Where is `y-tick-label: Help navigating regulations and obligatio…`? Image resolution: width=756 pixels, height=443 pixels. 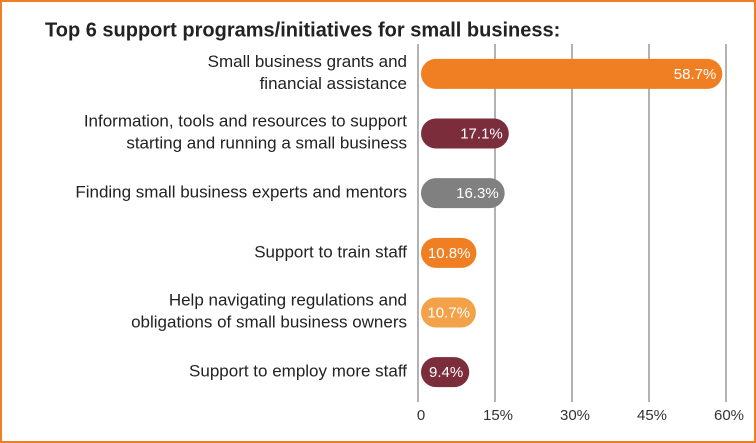
y-tick-label: Help navigating regulations and obligatio… is located at coordinates (269, 311).